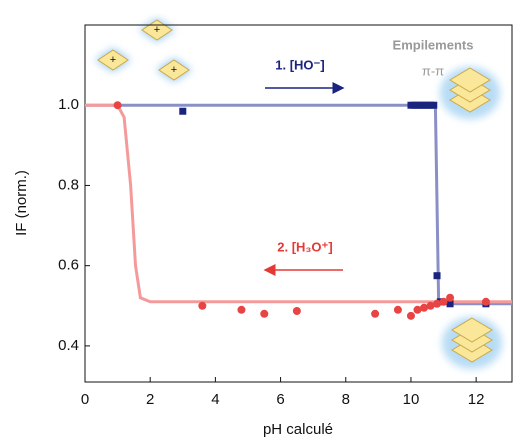  I want to click on x-tick-label: 6, so click(280, 399).